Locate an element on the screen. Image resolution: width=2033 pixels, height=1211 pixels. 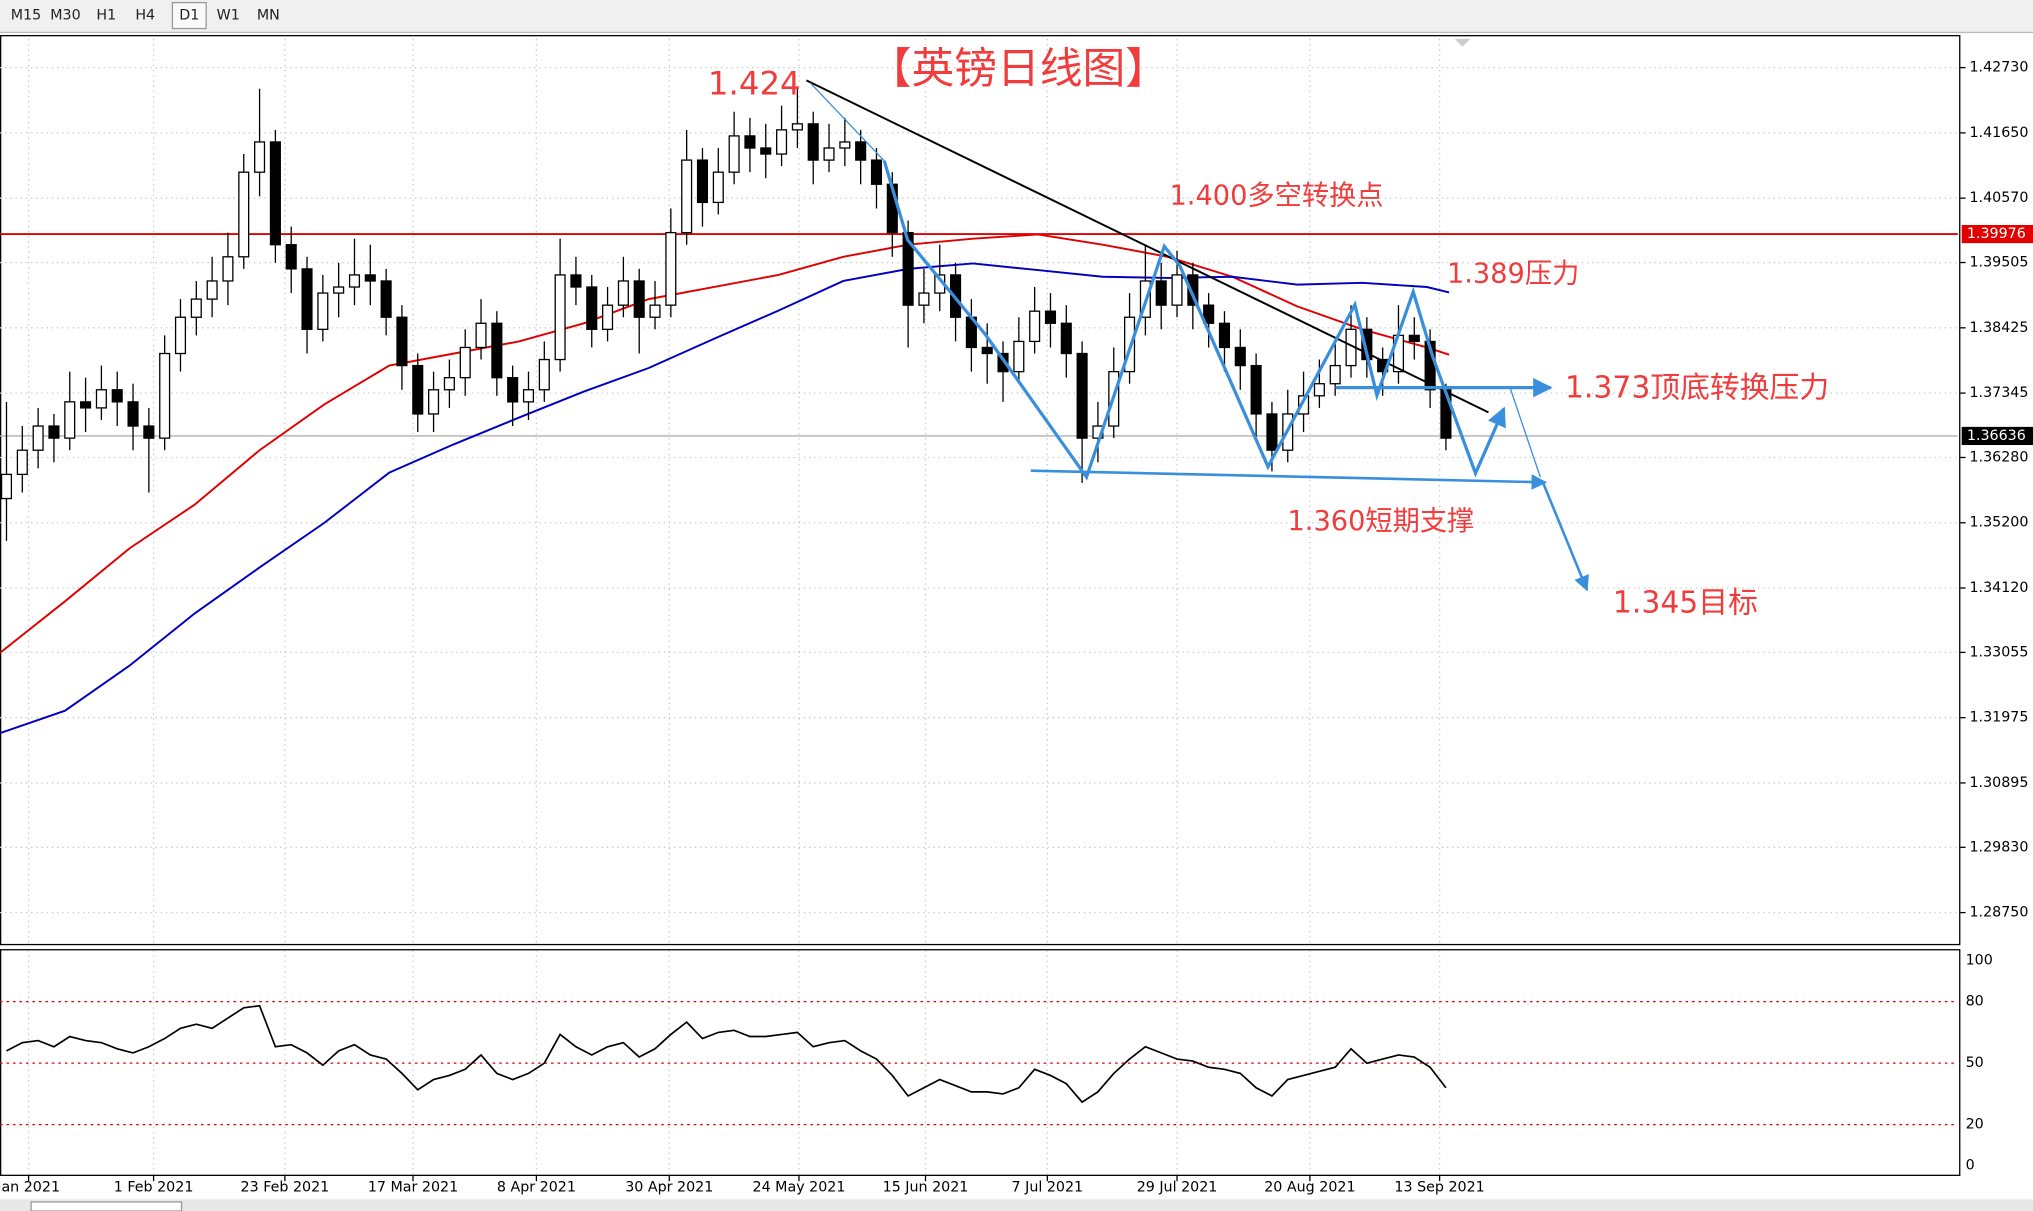
y-tick-label: 1.35200 is located at coordinates (1998, 523).